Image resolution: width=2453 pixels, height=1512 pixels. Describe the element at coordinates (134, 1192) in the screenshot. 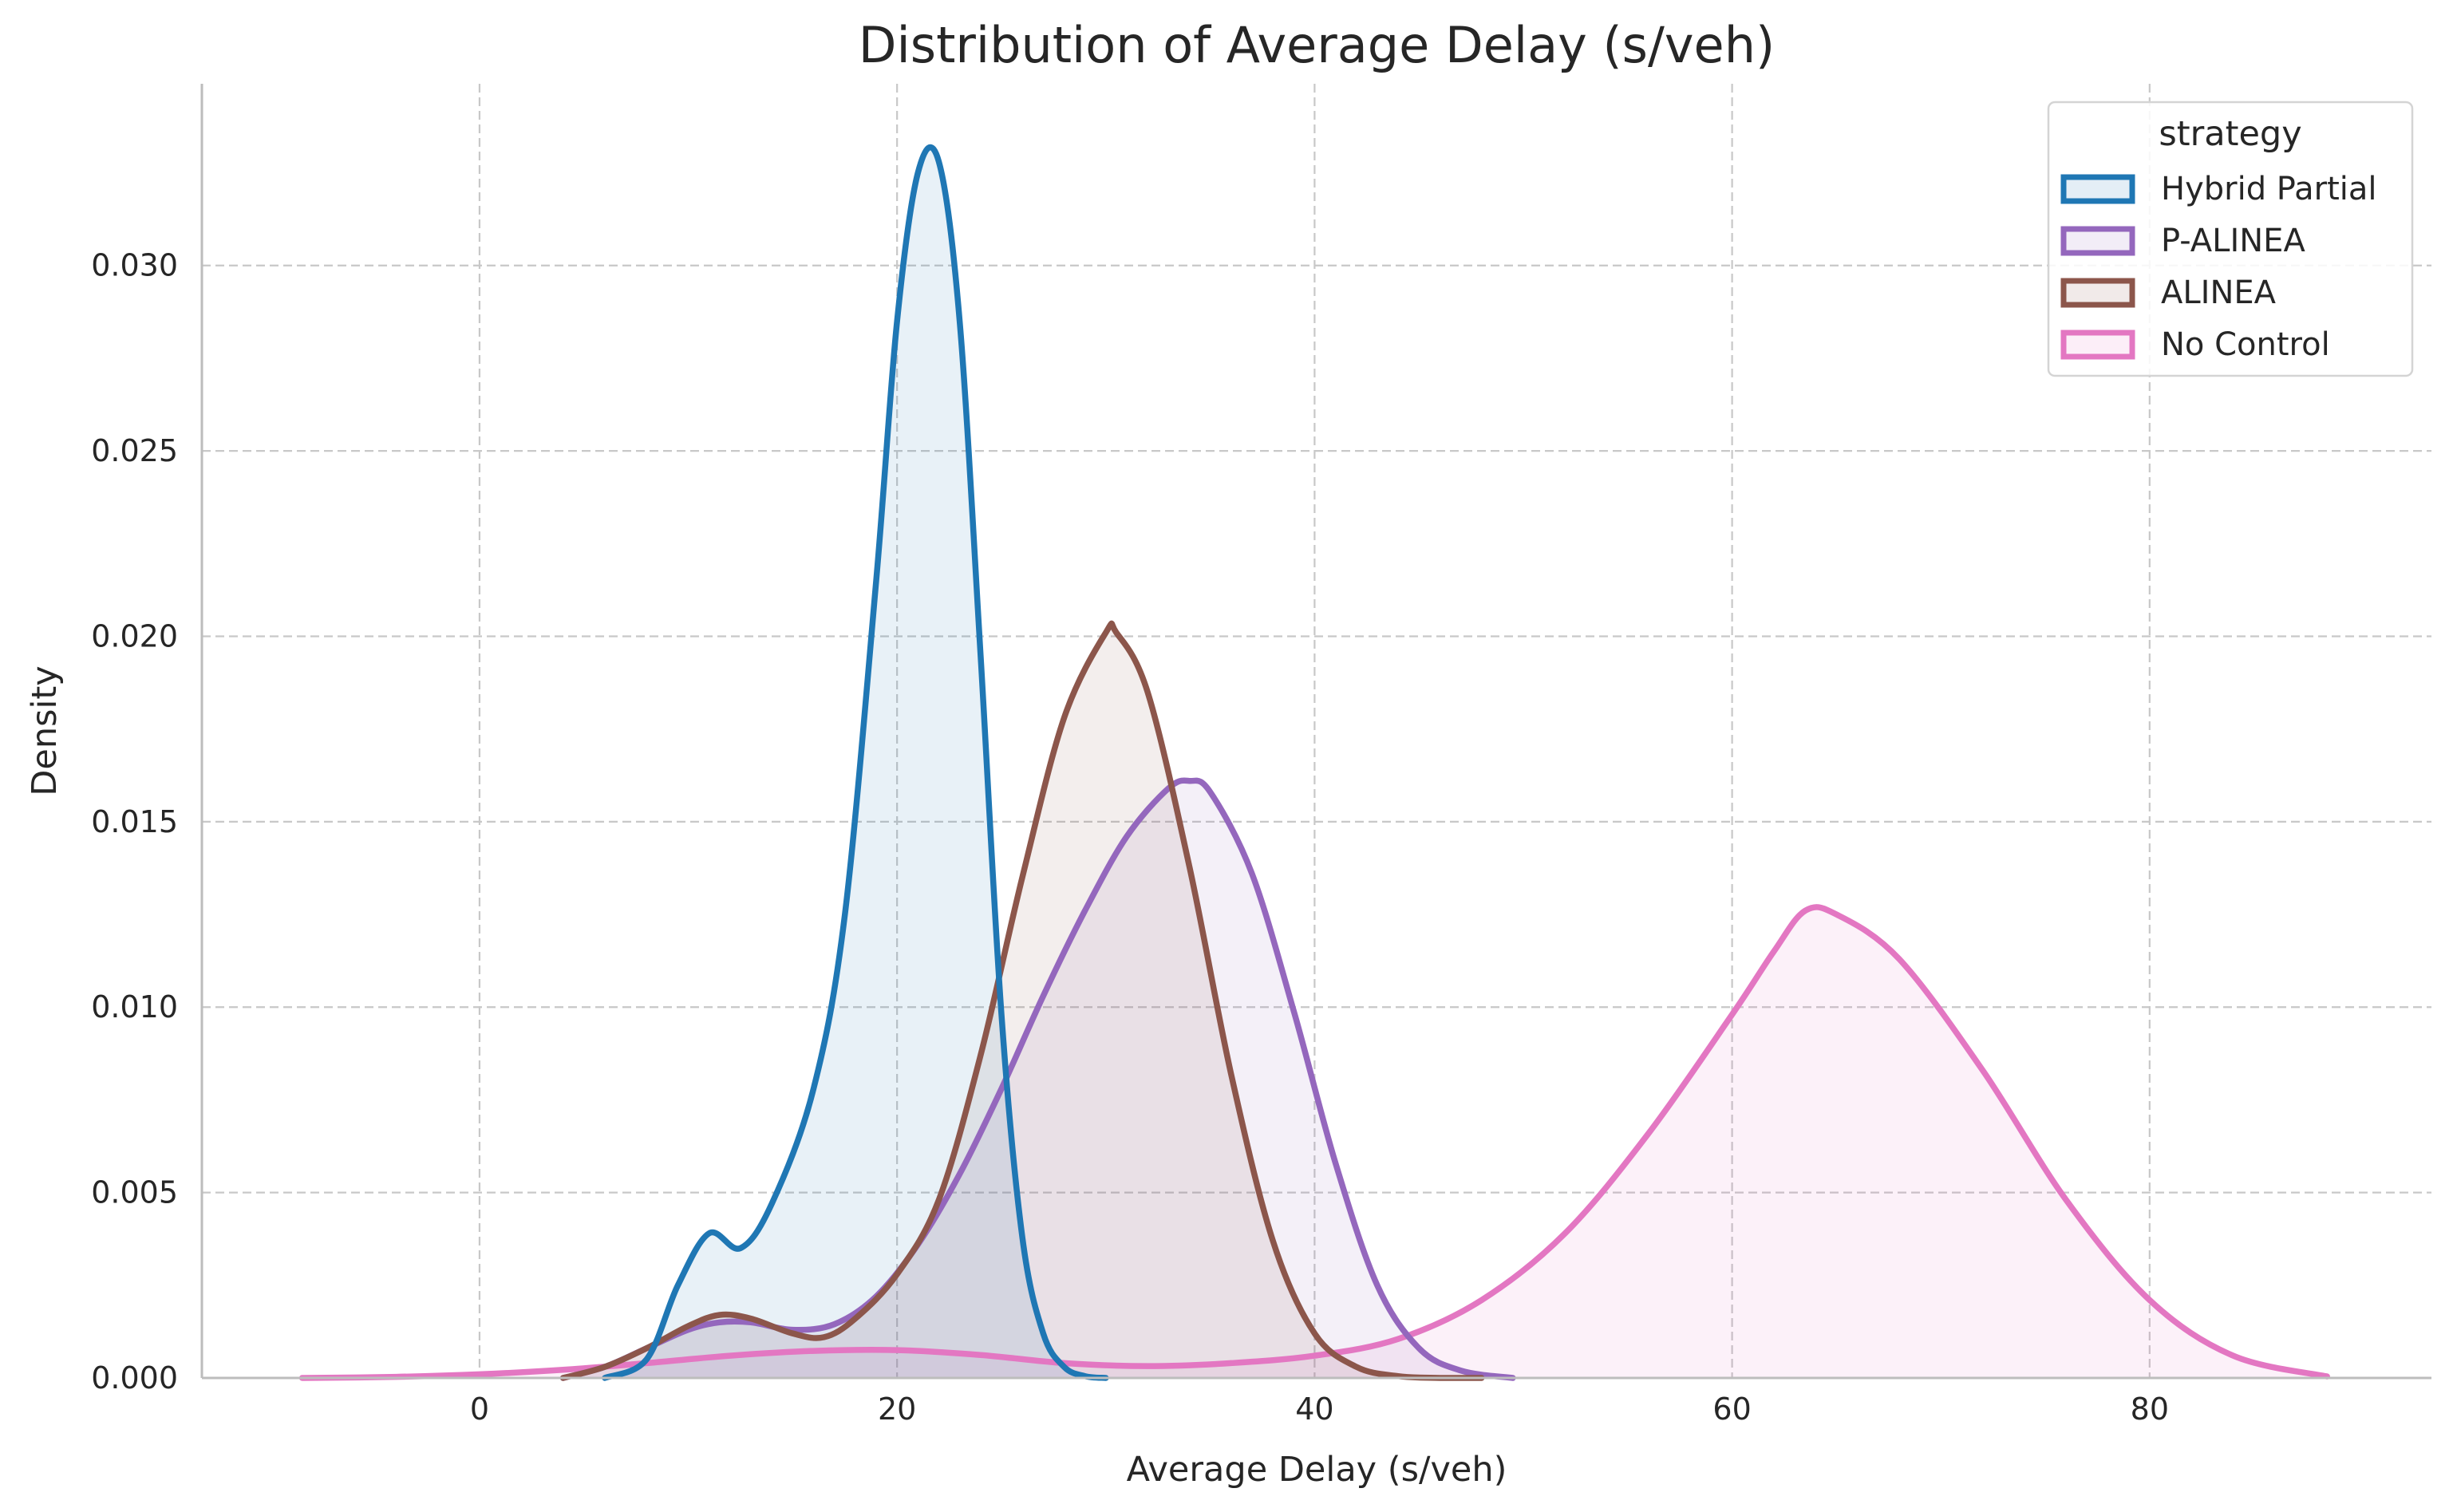

I see `y-tick-label: 0.005` at that location.